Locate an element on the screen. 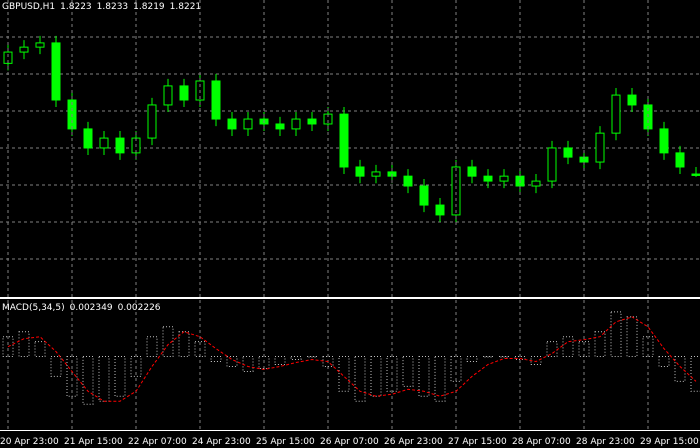 This screenshot has height=448, width=700. x-tick-label: 25 Apr 15:00 is located at coordinates (285, 442).